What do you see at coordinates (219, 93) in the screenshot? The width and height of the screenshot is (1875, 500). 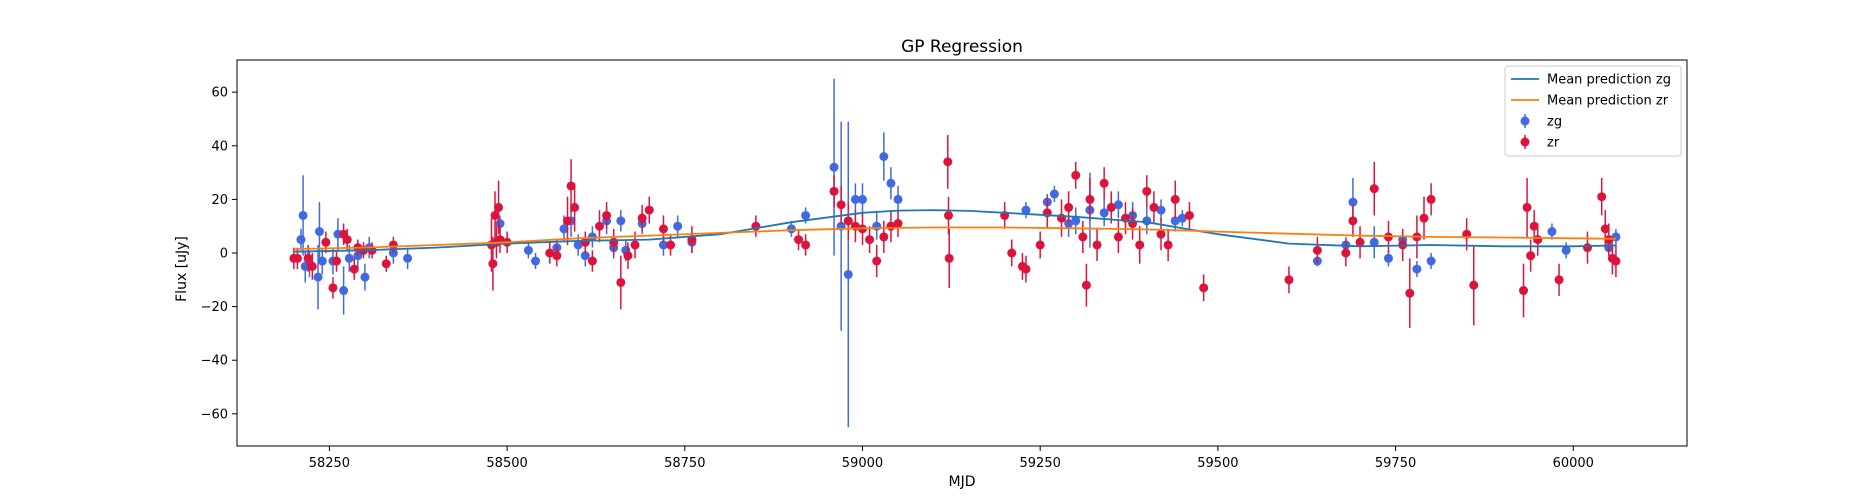 I see `y-tick-label: 60` at bounding box center [219, 93].